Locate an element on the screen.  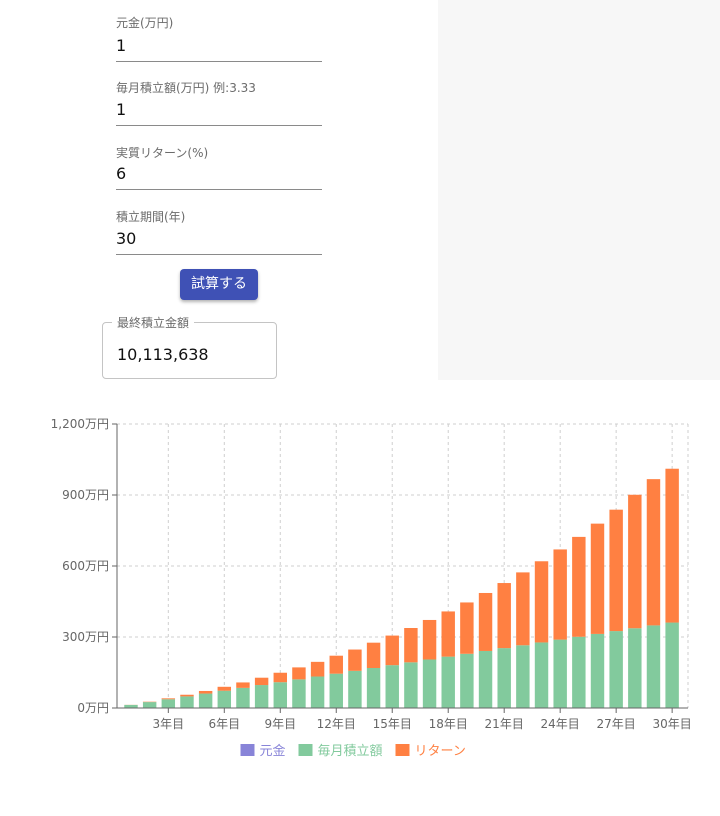
monthly-label: 毎月積立額(万円) 例:3.33 is located at coordinates (186, 88).